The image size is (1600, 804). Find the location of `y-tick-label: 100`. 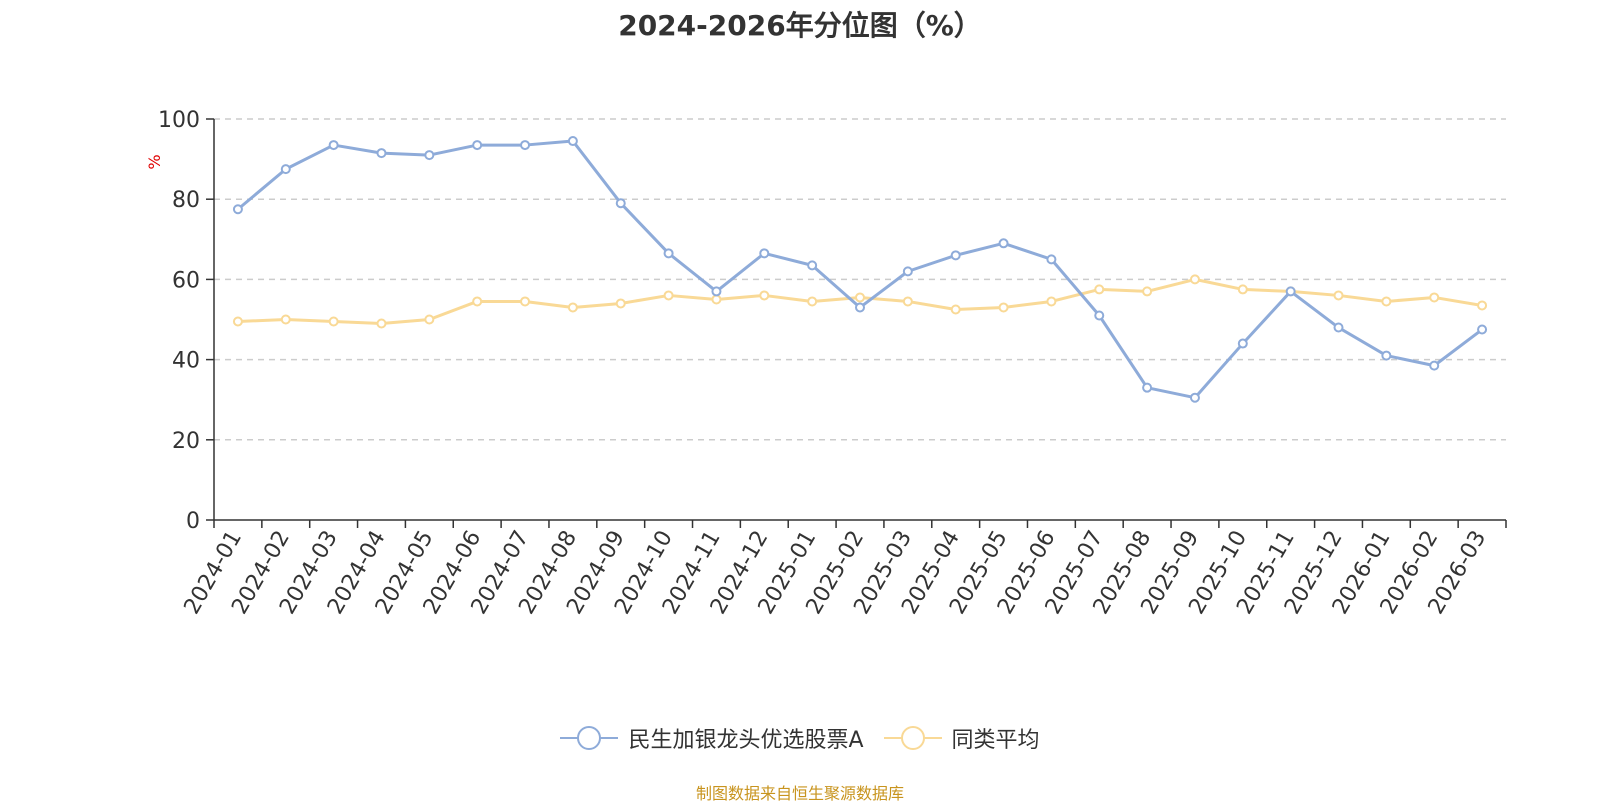

y-tick-label: 100 is located at coordinates (179, 120).